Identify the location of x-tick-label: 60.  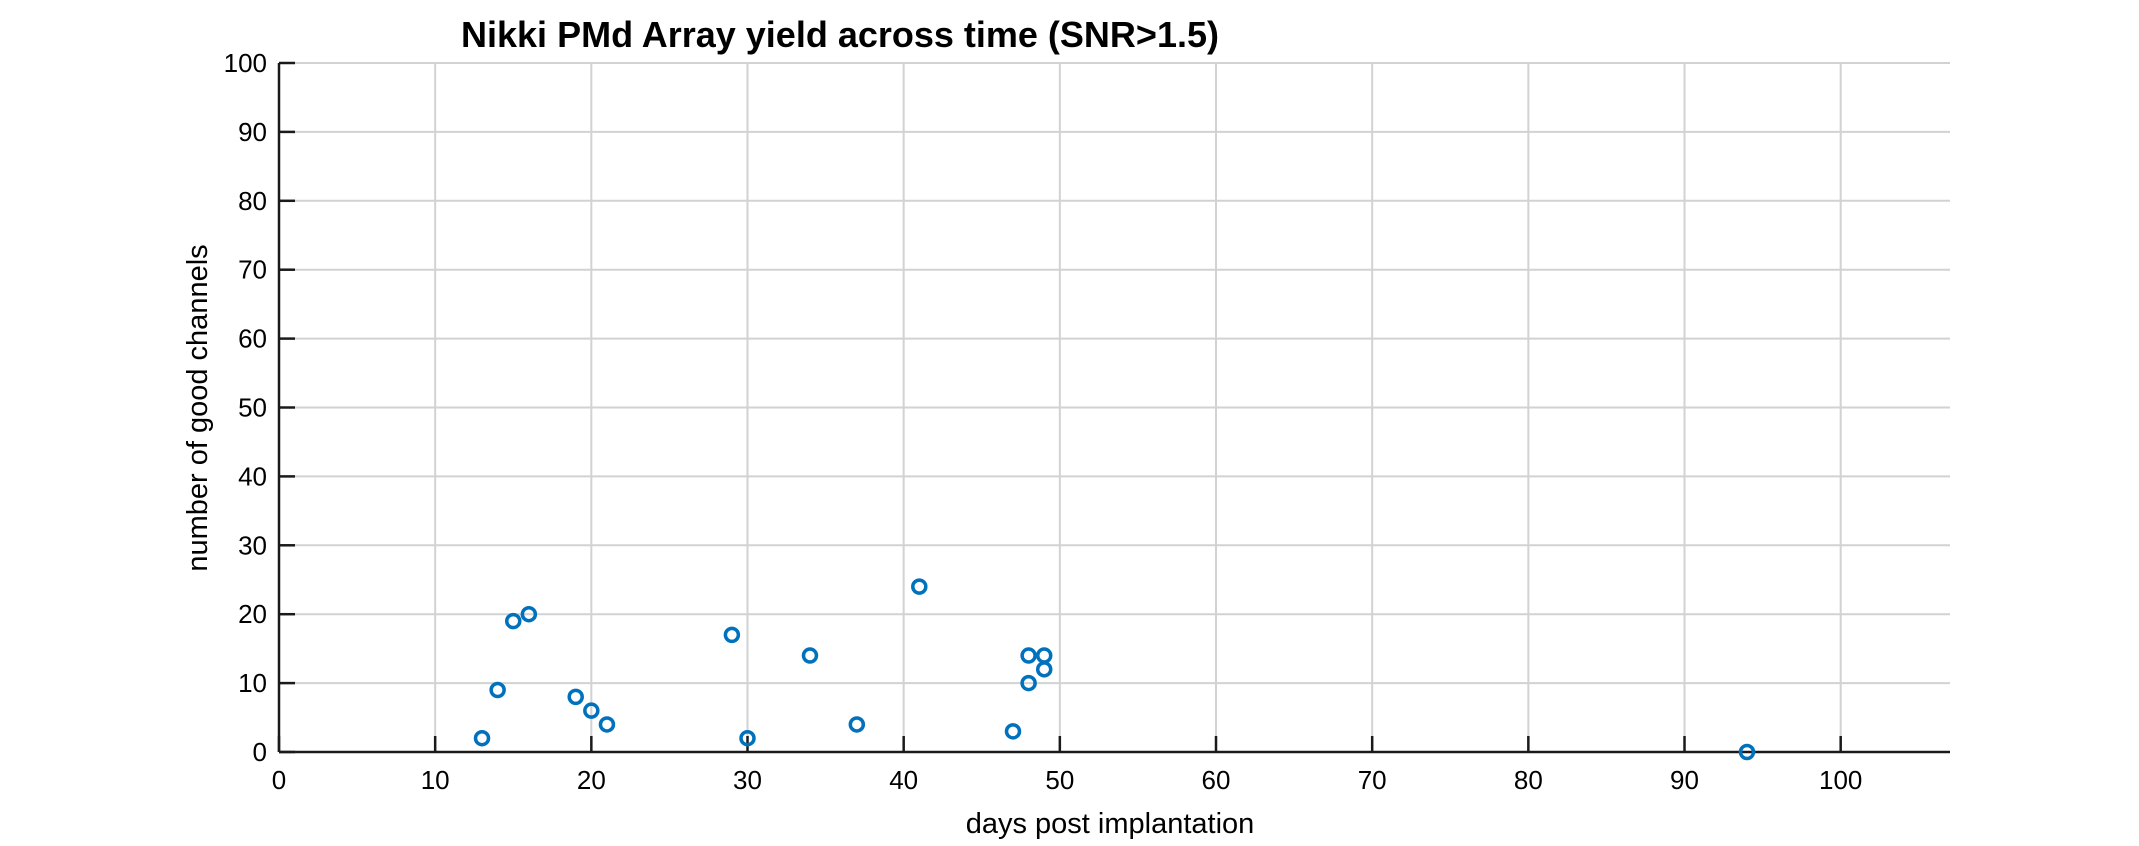
(1216, 780).